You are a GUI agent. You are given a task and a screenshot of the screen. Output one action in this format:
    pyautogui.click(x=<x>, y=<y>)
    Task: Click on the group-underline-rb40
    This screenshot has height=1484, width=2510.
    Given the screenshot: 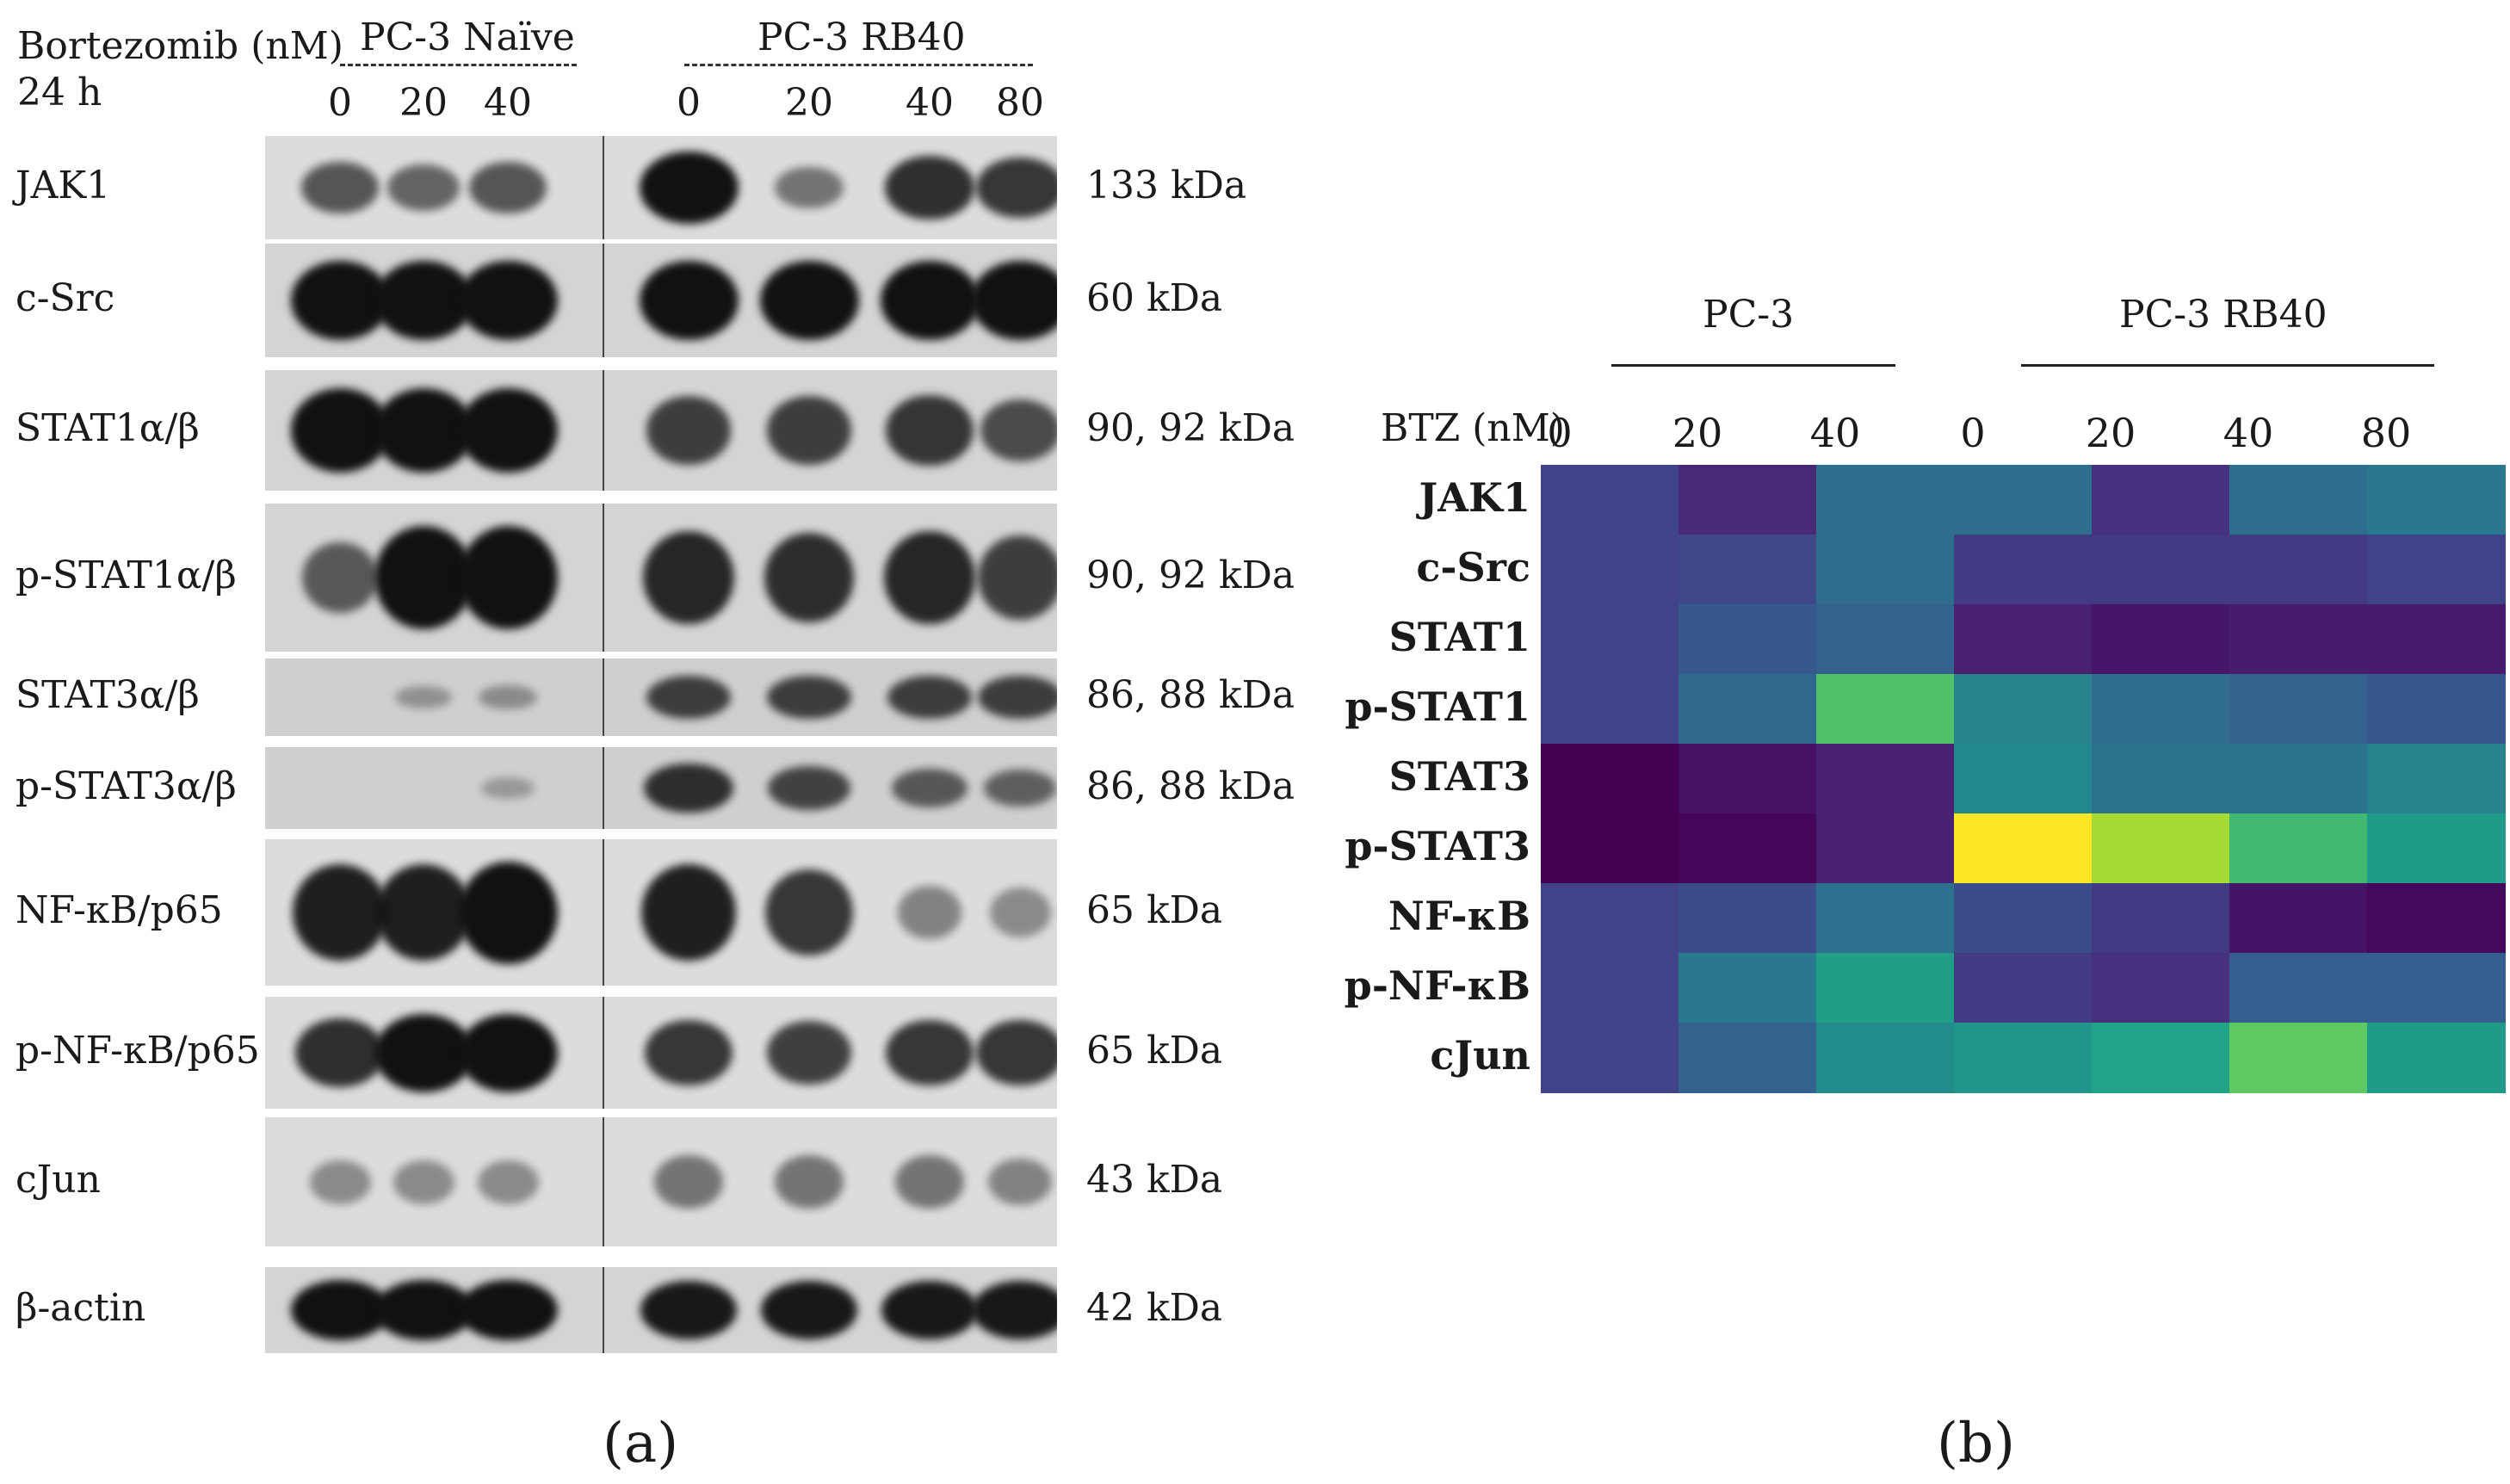 What is the action you would take?
    pyautogui.click(x=858, y=65)
    